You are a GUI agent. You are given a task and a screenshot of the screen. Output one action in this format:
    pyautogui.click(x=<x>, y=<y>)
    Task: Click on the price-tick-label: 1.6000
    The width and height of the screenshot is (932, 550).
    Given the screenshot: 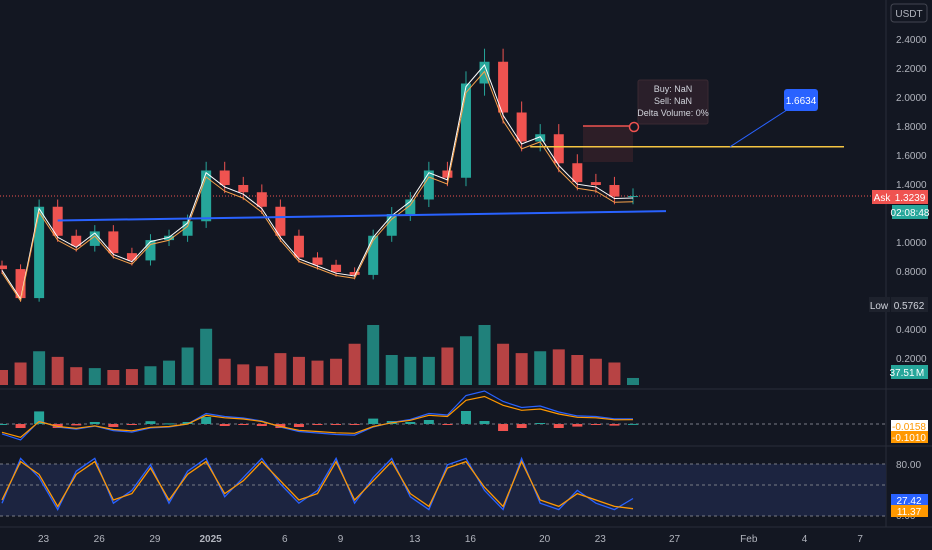 What is the action you would take?
    pyautogui.click(x=911, y=156)
    